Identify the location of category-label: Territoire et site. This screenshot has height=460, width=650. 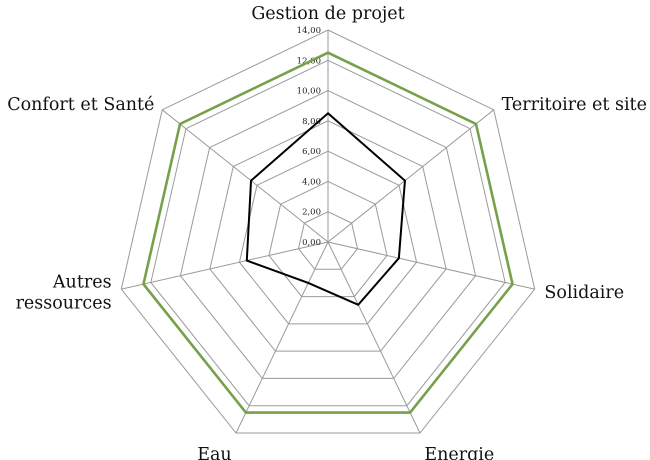
(574, 105).